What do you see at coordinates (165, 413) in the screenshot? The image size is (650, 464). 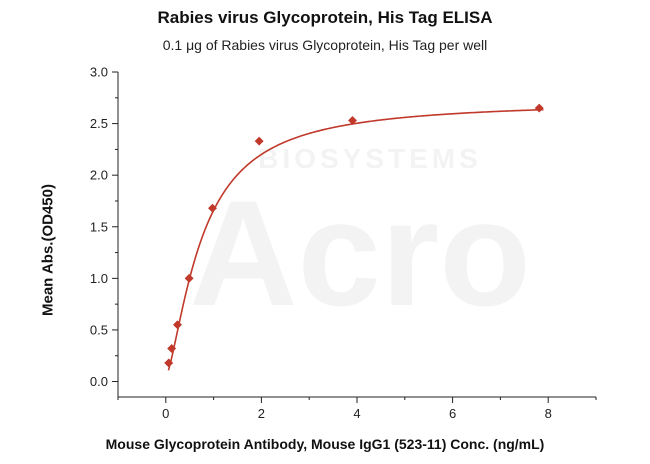 I see `x-tick-label: 0` at bounding box center [165, 413].